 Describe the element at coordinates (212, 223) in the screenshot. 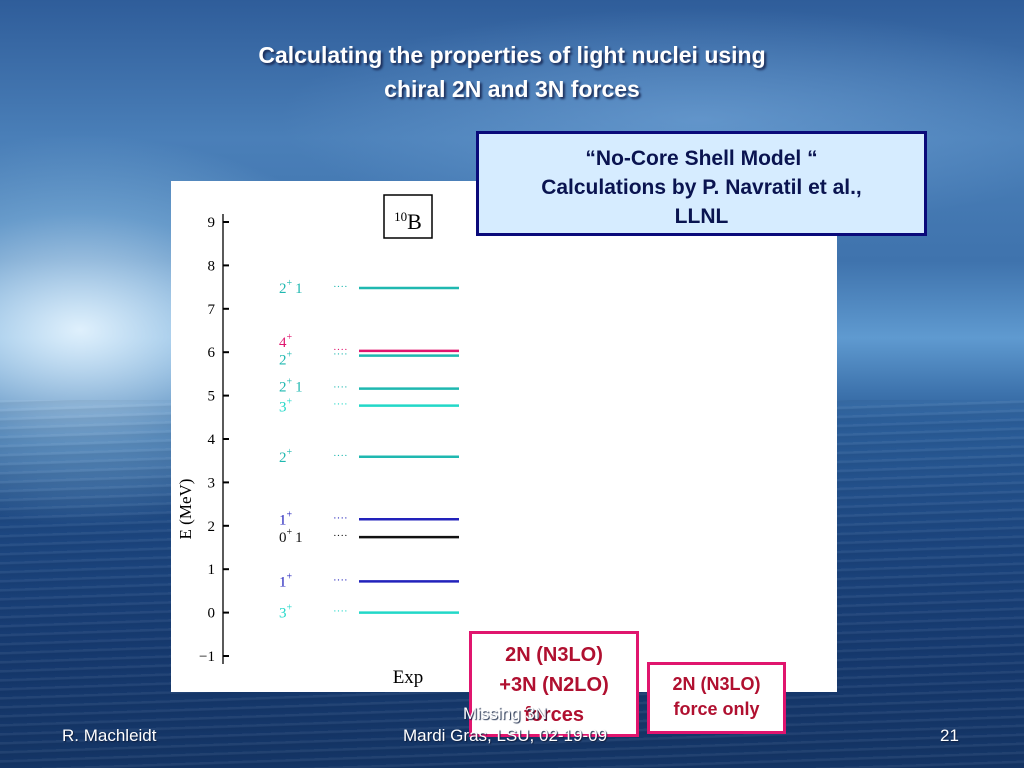

I see `y-tick-label: 9` at that location.